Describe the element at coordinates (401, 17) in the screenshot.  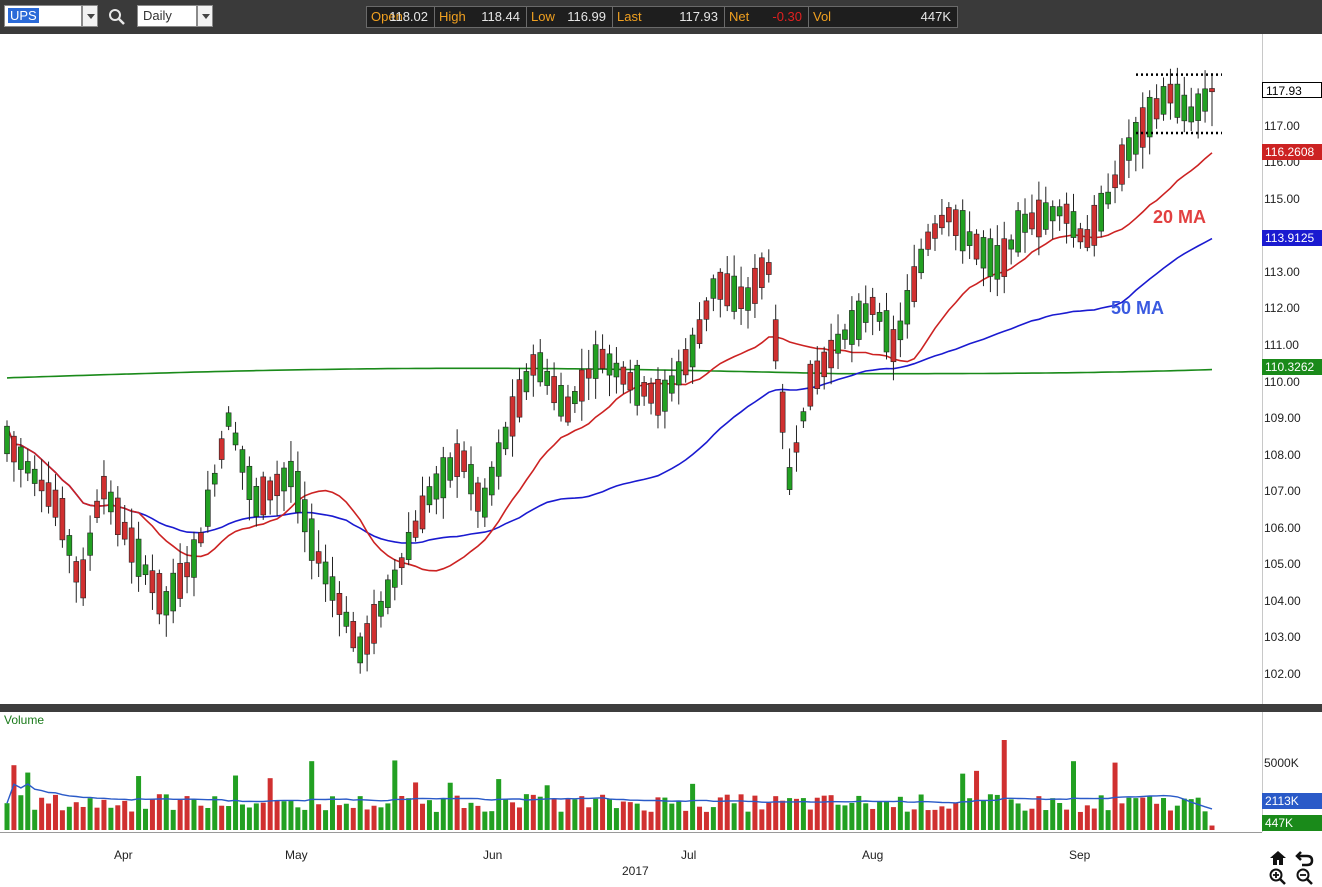
I see `quote-open: Open 118.02` at that location.